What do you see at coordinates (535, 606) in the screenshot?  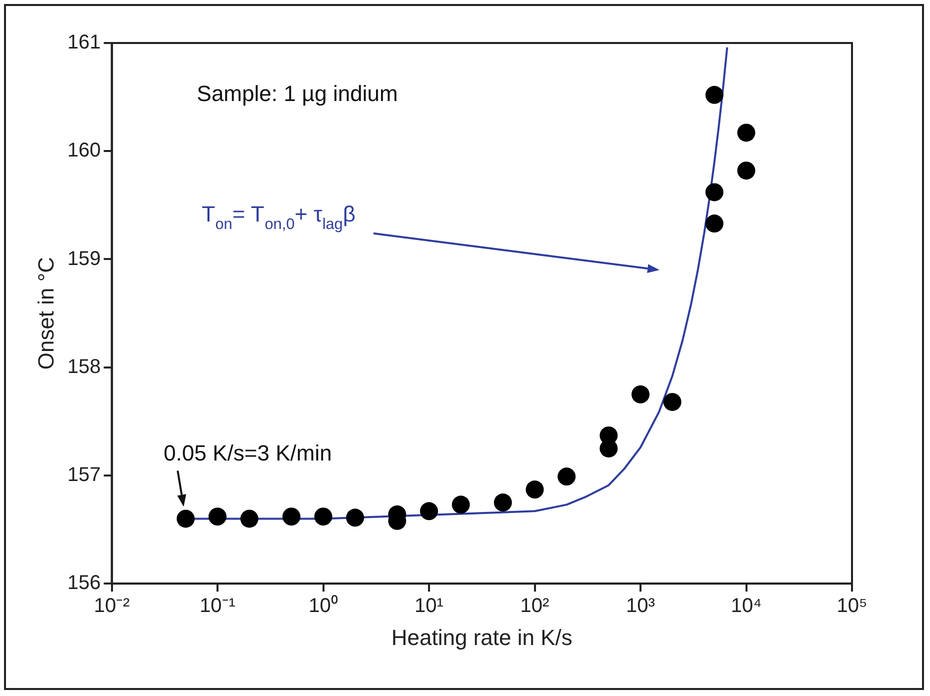 I see `x-tick-label: 10²` at bounding box center [535, 606].